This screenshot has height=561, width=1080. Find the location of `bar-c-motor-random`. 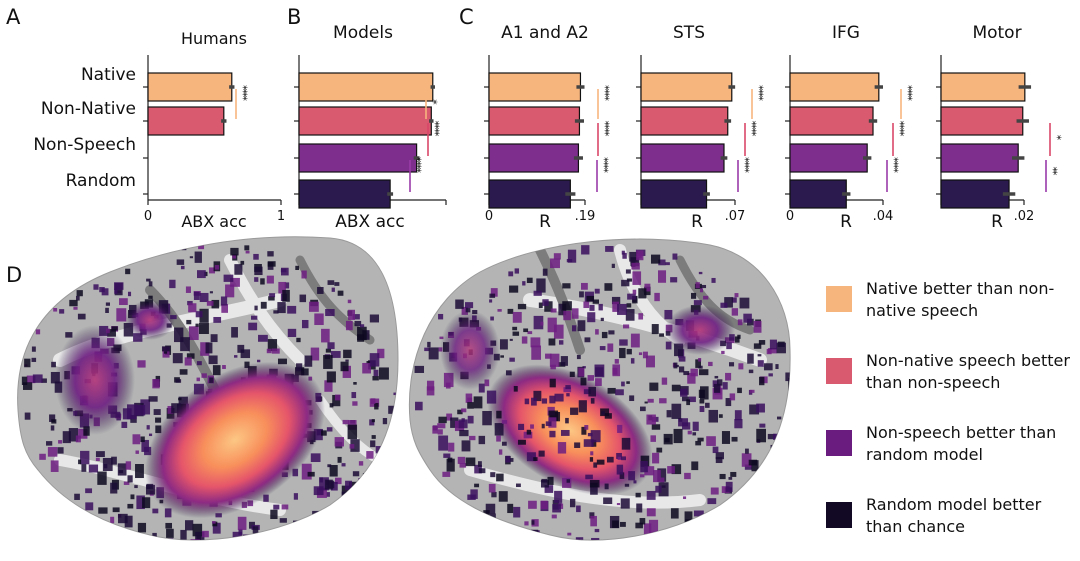

bar-c-motor-random is located at coordinates (975, 194).